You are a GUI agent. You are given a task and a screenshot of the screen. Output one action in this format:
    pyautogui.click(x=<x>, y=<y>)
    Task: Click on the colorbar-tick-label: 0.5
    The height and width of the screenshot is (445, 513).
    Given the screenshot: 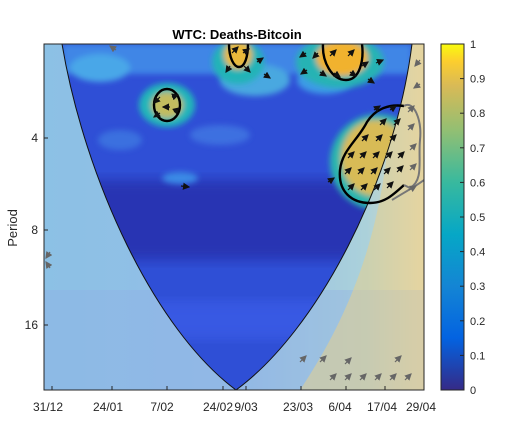 What is the action you would take?
    pyautogui.click(x=477, y=218)
    